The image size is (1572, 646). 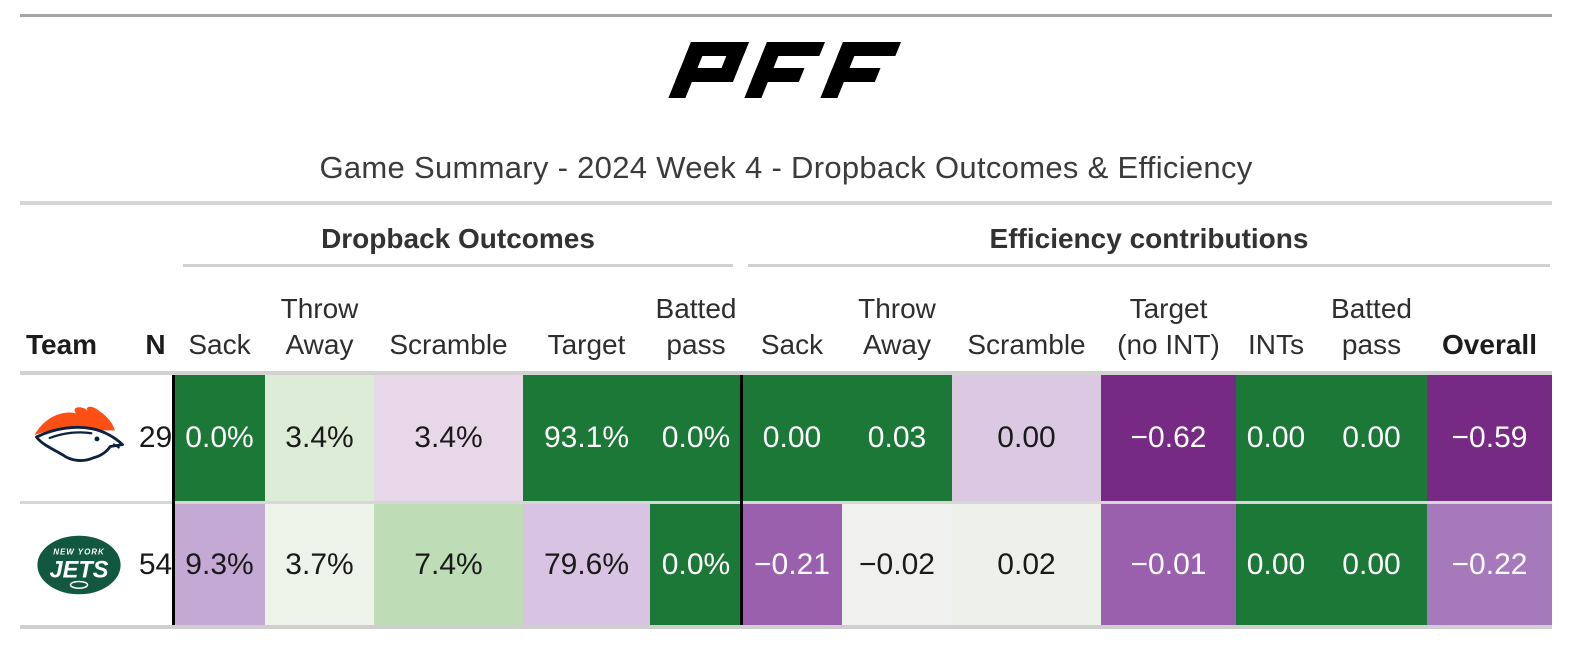 What do you see at coordinates (62, 344) in the screenshot?
I see `header-line: Team` at bounding box center [62, 344].